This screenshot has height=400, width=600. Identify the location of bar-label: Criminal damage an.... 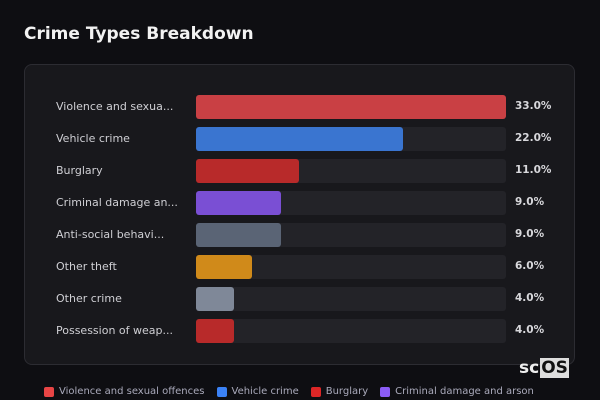
(117, 202).